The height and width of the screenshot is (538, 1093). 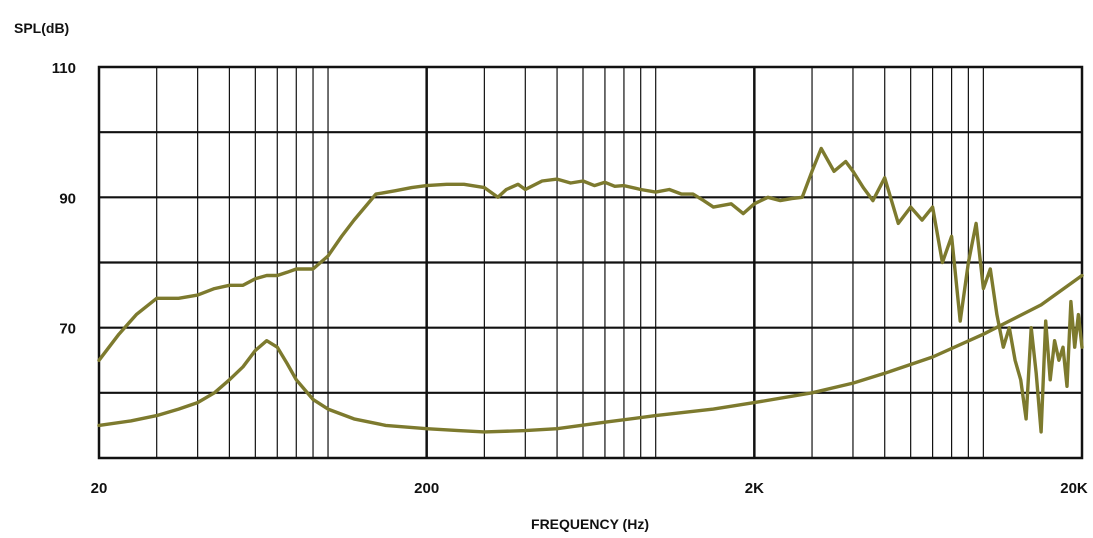 I want to click on x-tick-label: 20K, so click(x=1074, y=488).